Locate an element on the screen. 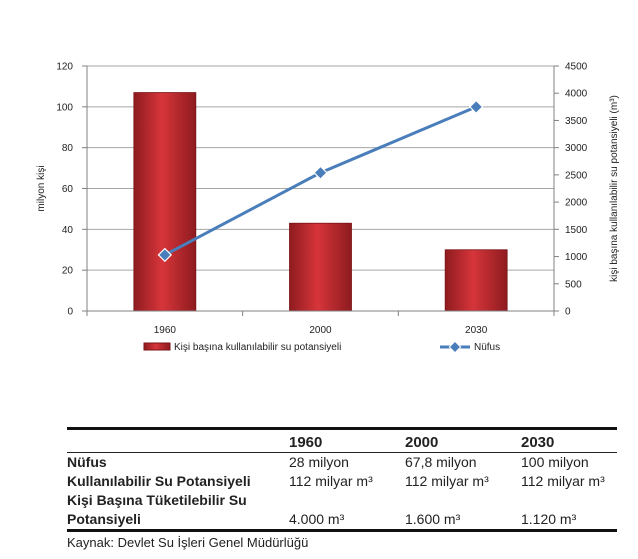 The height and width of the screenshot is (559, 638). table-cell: 100 milyon is located at coordinates (555, 462).